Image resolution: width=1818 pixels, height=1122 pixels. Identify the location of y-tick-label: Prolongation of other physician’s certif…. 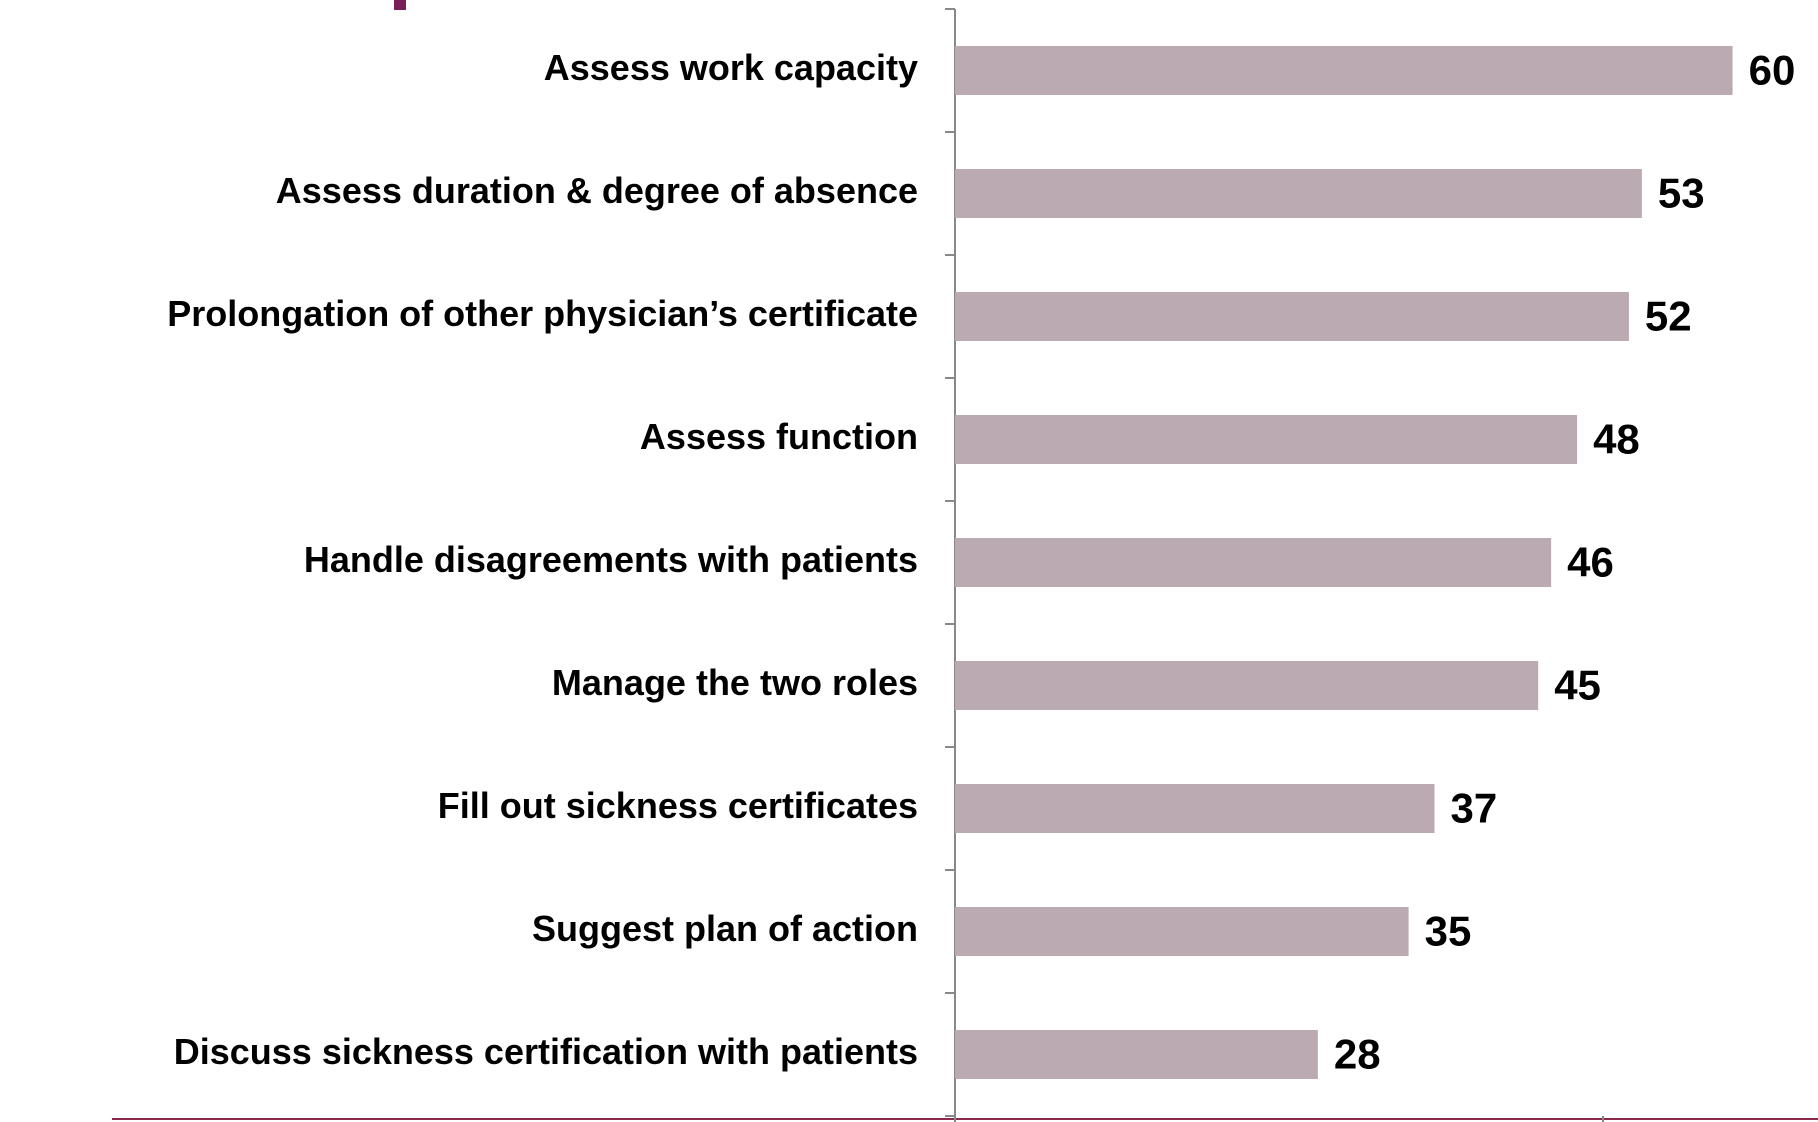
(542, 313).